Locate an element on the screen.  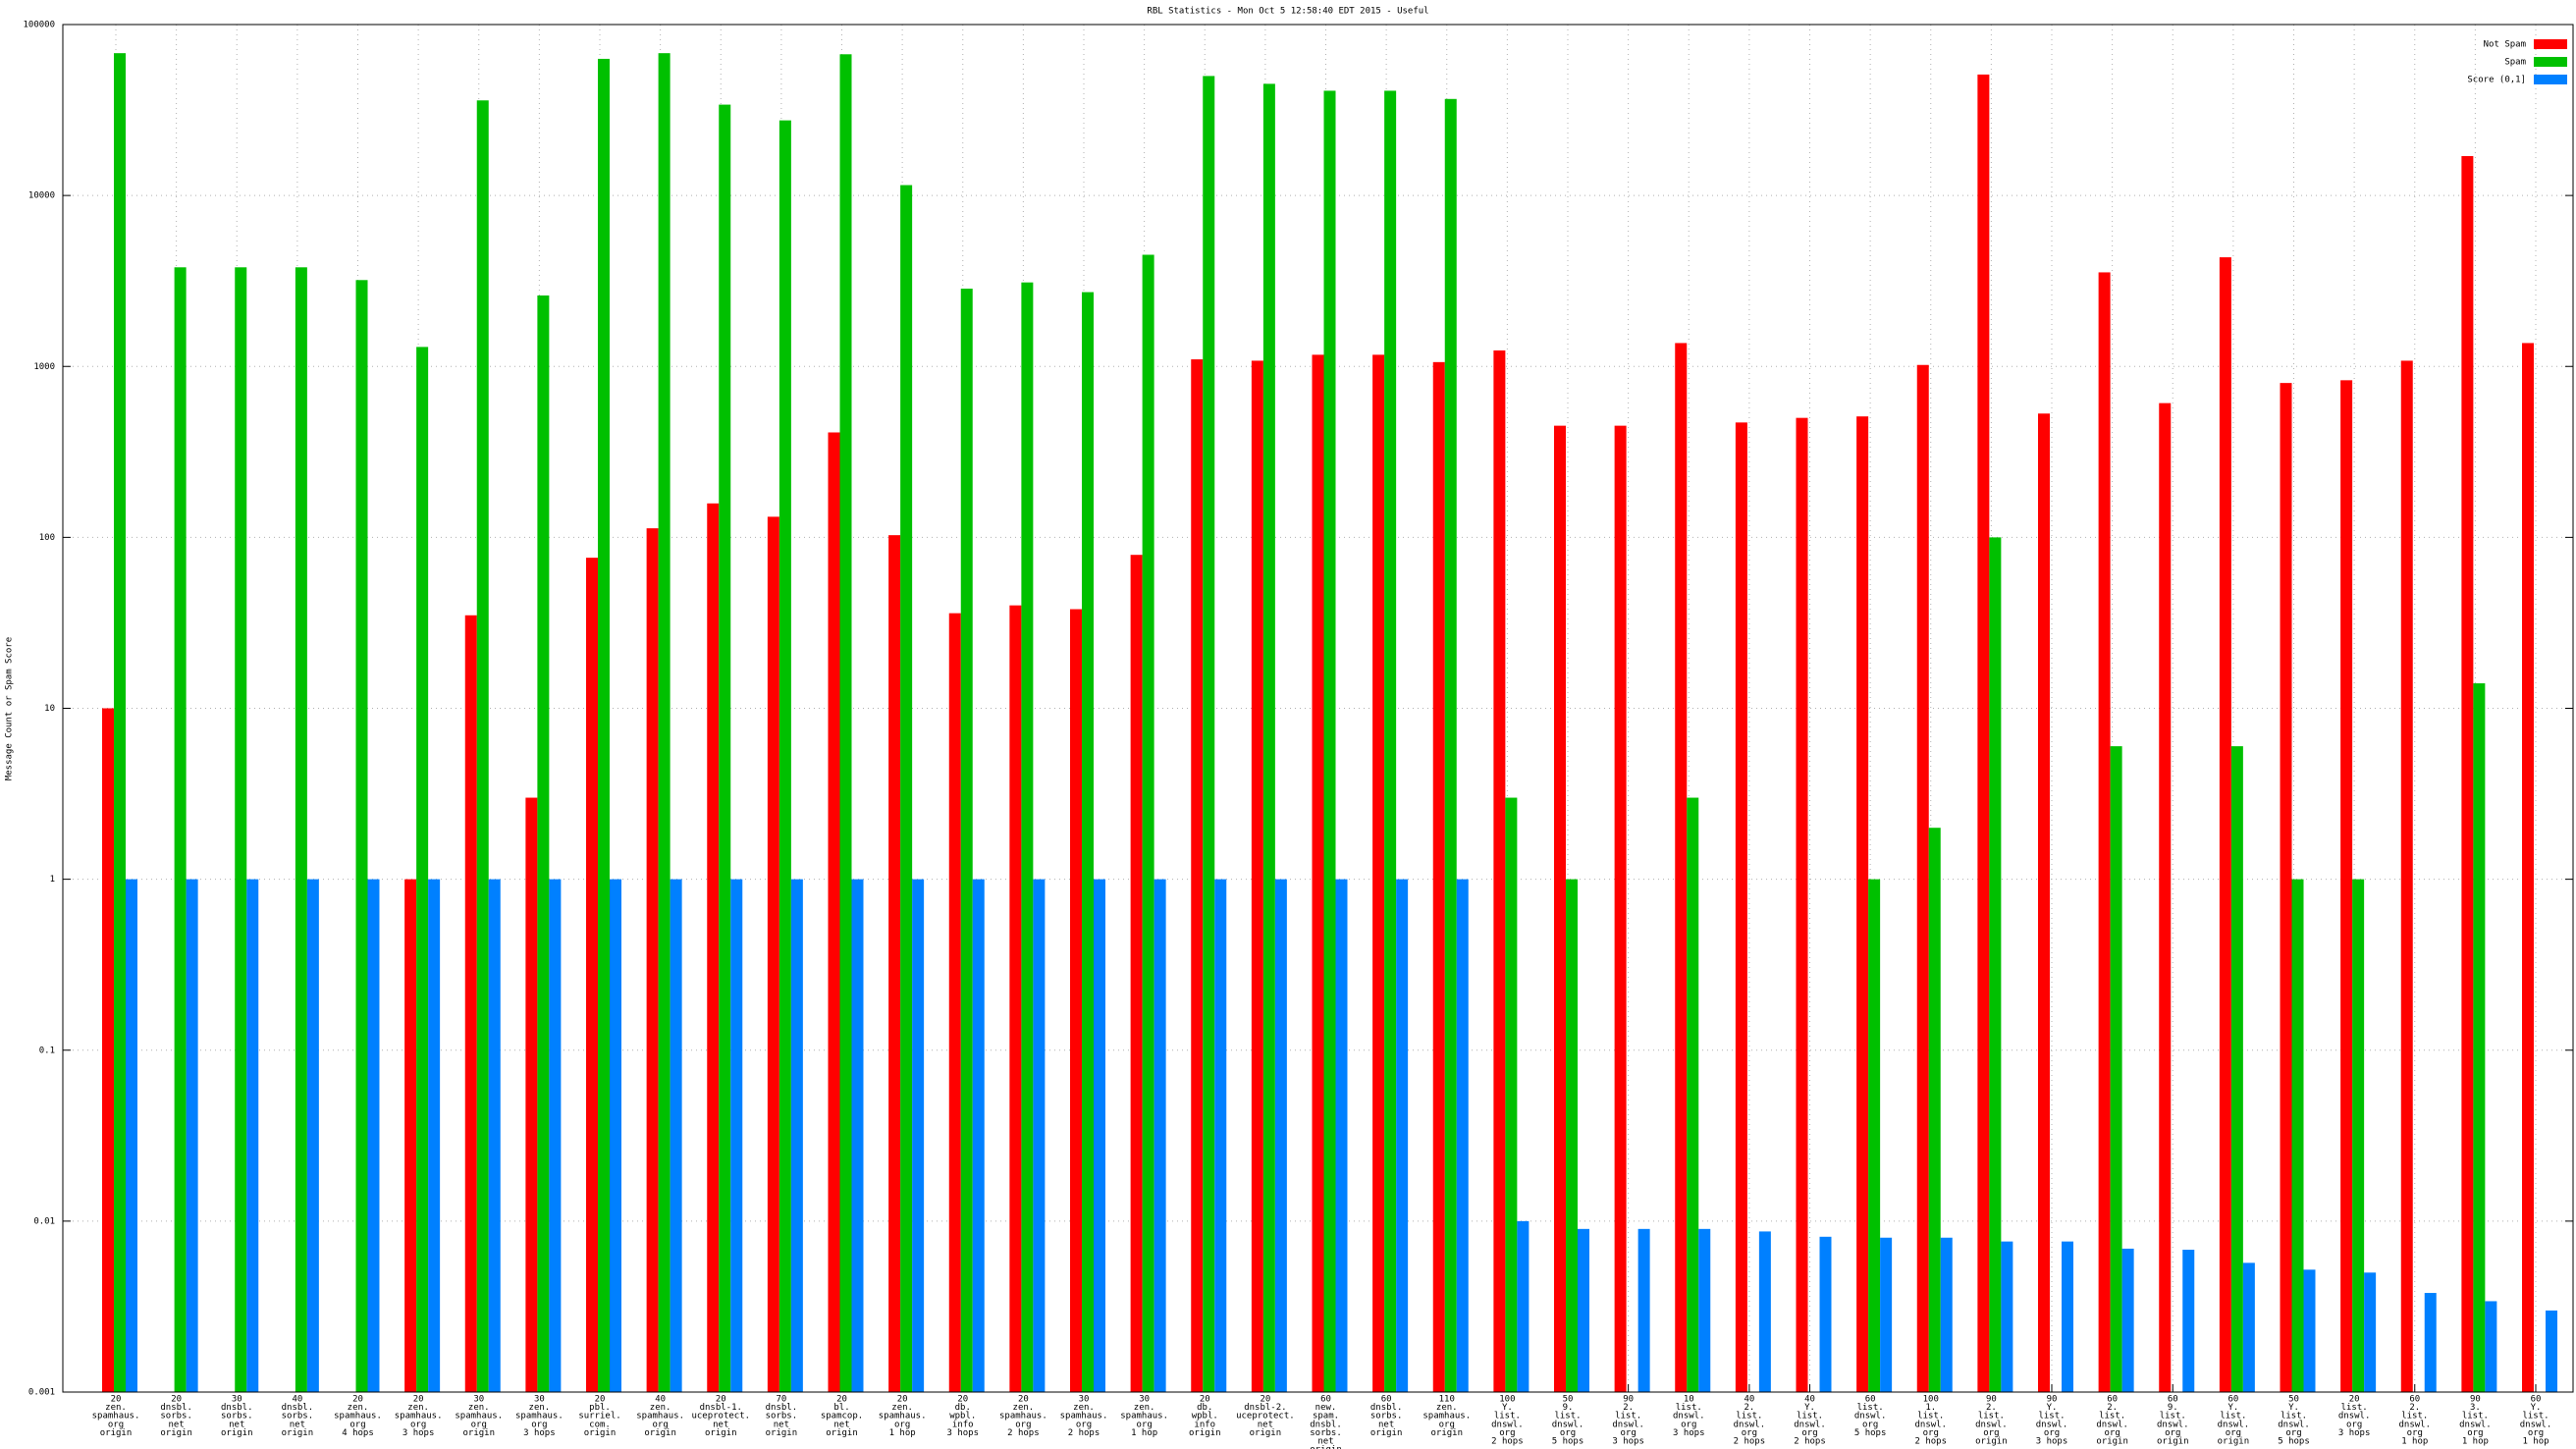
y-tick-label: 1 is located at coordinates (52, 880).